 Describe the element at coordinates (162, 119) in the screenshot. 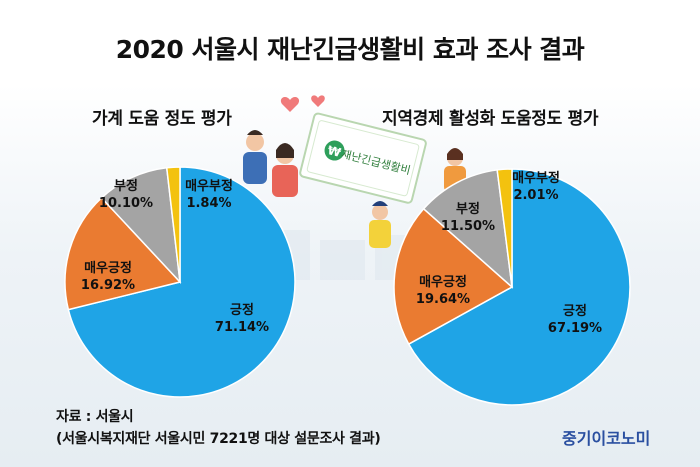

I see `chart-left-title: 가계 도움 정도 평가` at that location.